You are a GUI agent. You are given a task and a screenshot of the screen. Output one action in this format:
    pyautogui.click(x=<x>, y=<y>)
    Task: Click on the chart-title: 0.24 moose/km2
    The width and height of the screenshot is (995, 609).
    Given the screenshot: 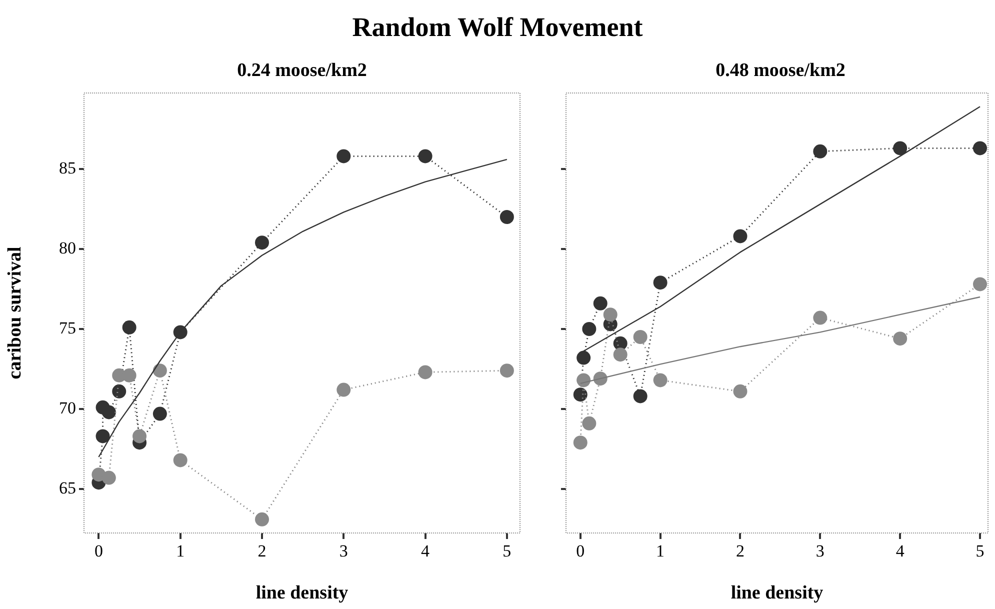 What is the action you would take?
    pyautogui.click(x=302, y=71)
    